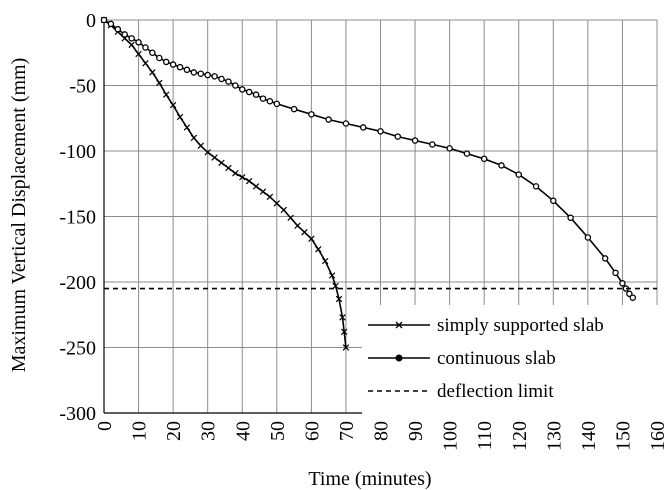  Describe the element at coordinates (399, 325) in the screenshot. I see `legend-marker-simply-supported` at that location.